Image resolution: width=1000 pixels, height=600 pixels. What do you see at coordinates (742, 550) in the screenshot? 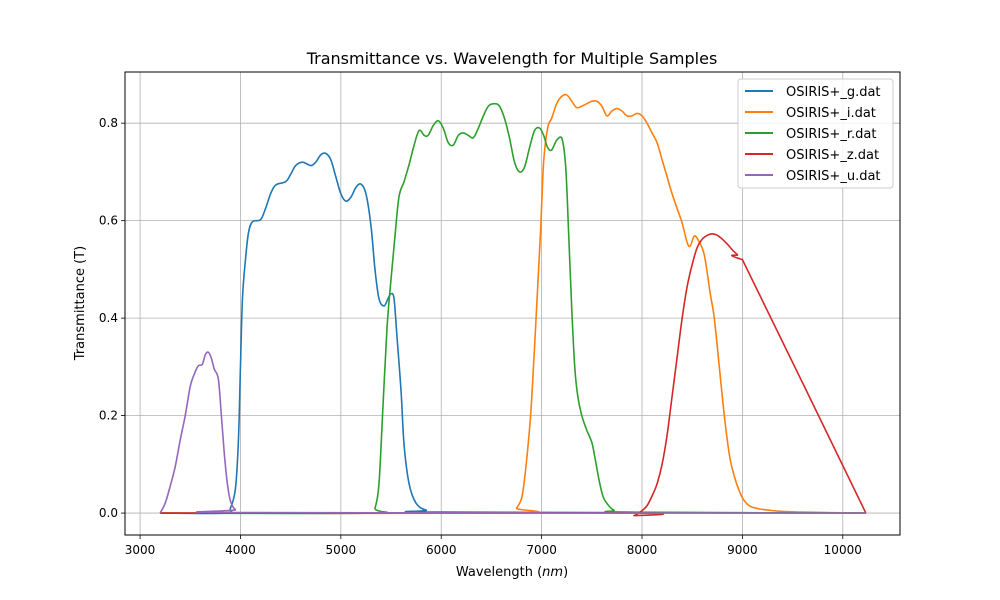
I see `x-tick-label: 9000` at bounding box center [742, 550].